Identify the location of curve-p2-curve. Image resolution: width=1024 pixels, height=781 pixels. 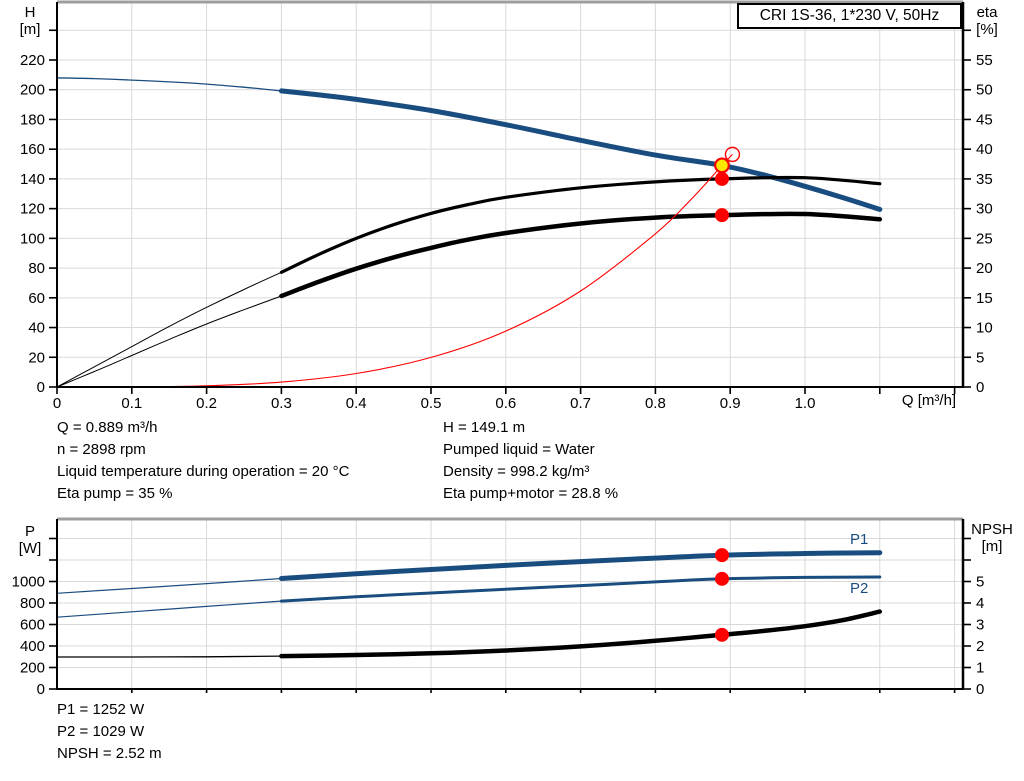
(580, 589).